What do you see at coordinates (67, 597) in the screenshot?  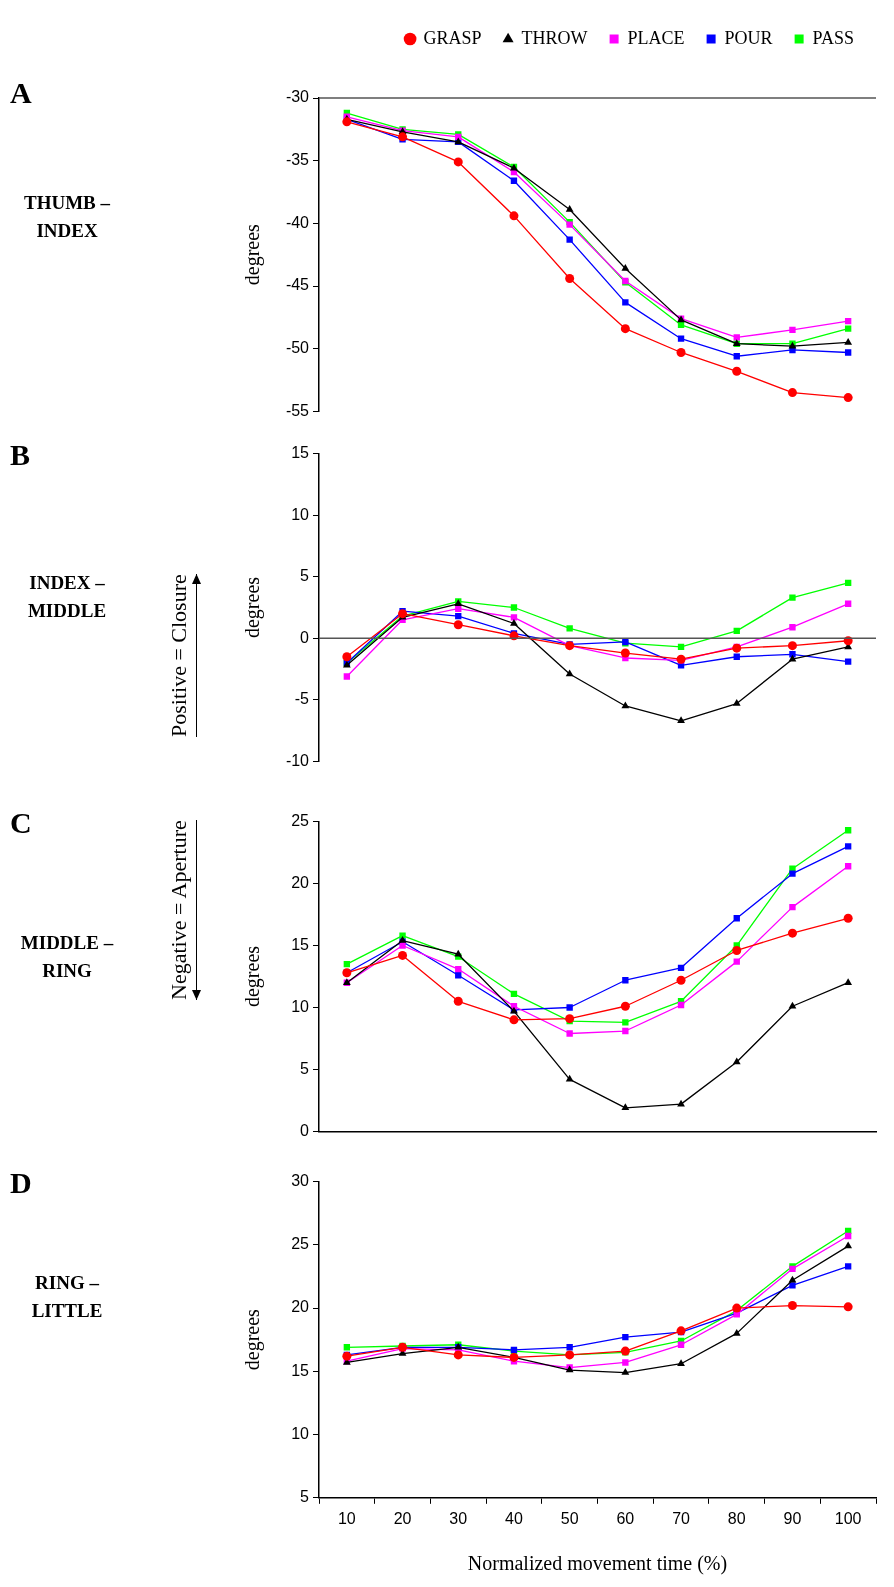 I see `text: INDEX – MIDDLE` at bounding box center [67, 597].